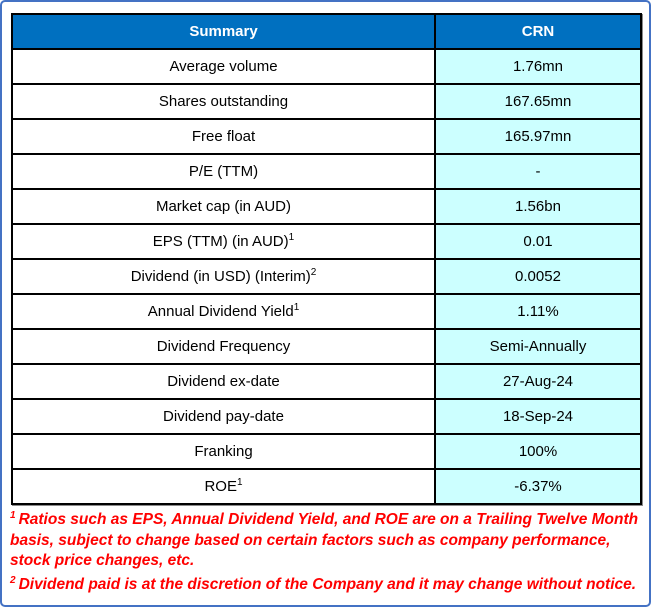 This screenshot has width=651, height=607. I want to click on table-row: Dividend ex-date 27-Aug-24, so click(326, 381).